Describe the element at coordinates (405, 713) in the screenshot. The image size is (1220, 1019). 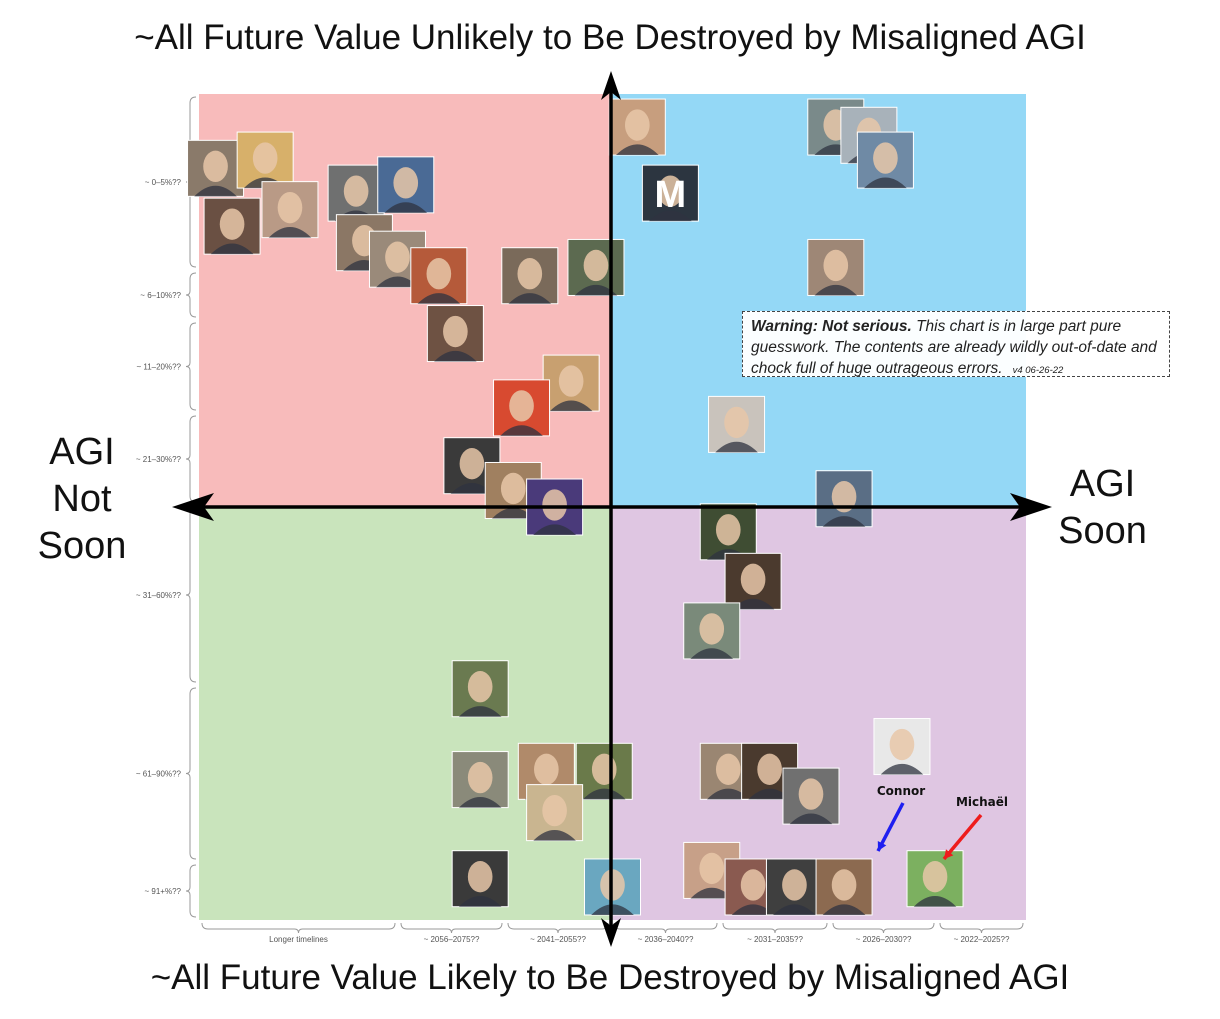
I see `quadrant-bottom-left` at that location.